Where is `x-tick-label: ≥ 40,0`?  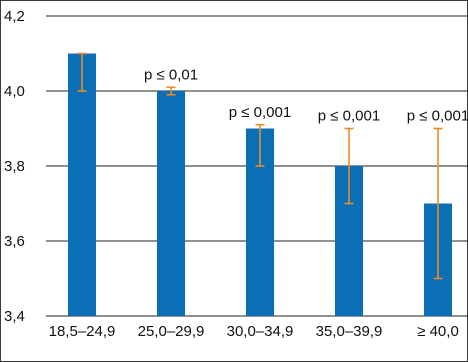
x-tick-label: ≥ 40,0 is located at coordinates (438, 331).